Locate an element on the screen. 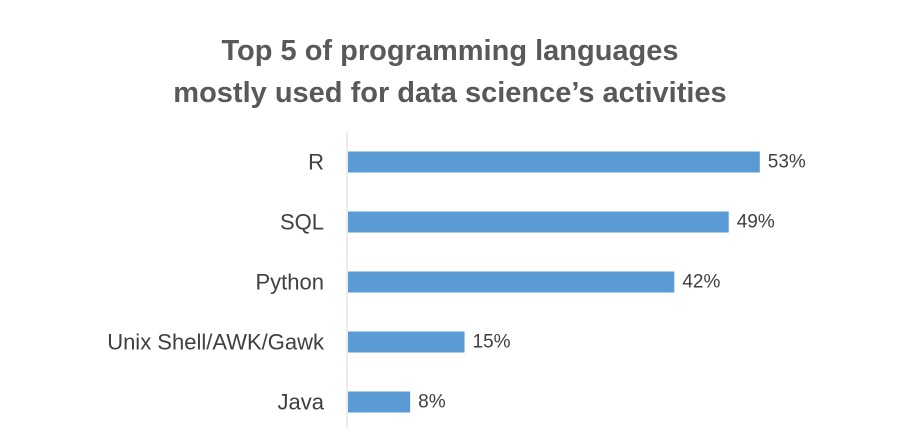  bar-python is located at coordinates (511, 282).